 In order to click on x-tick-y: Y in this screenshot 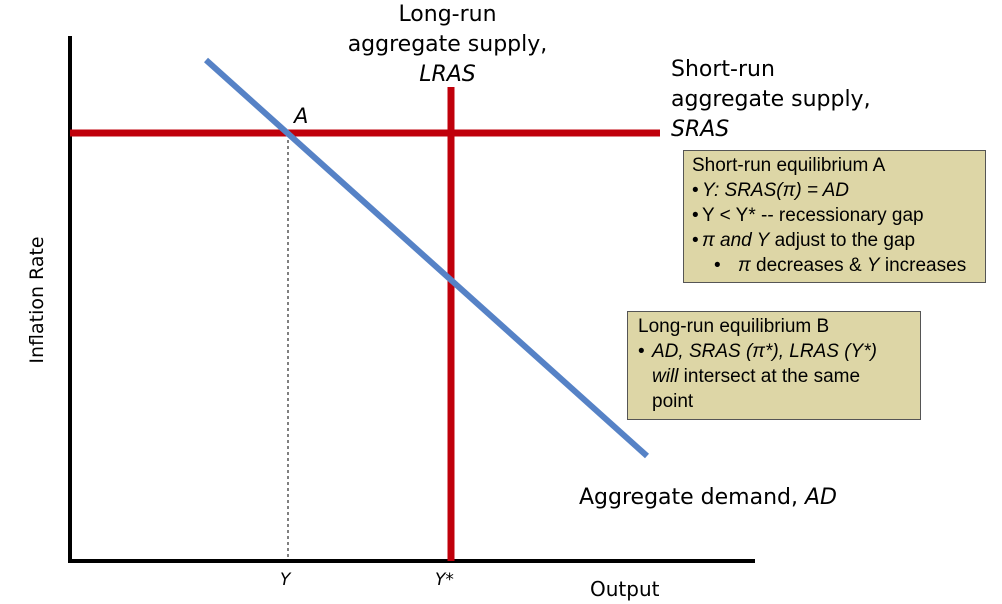, I will do `click(285, 580)`.